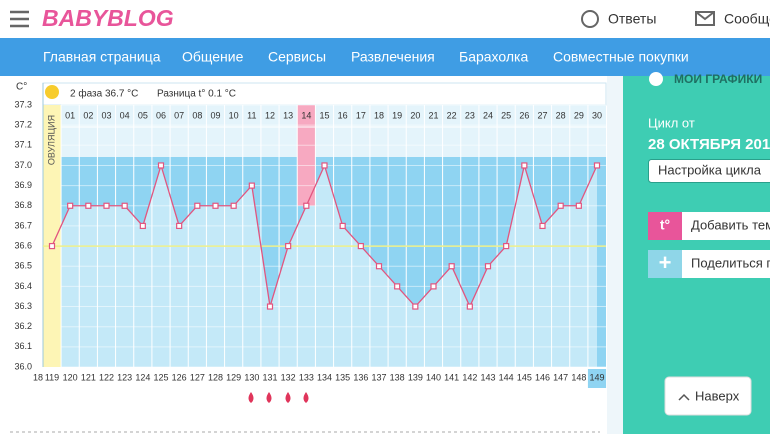  Describe the element at coordinates (632, 19) in the screenshot. I see `header-link: Ответы` at that location.